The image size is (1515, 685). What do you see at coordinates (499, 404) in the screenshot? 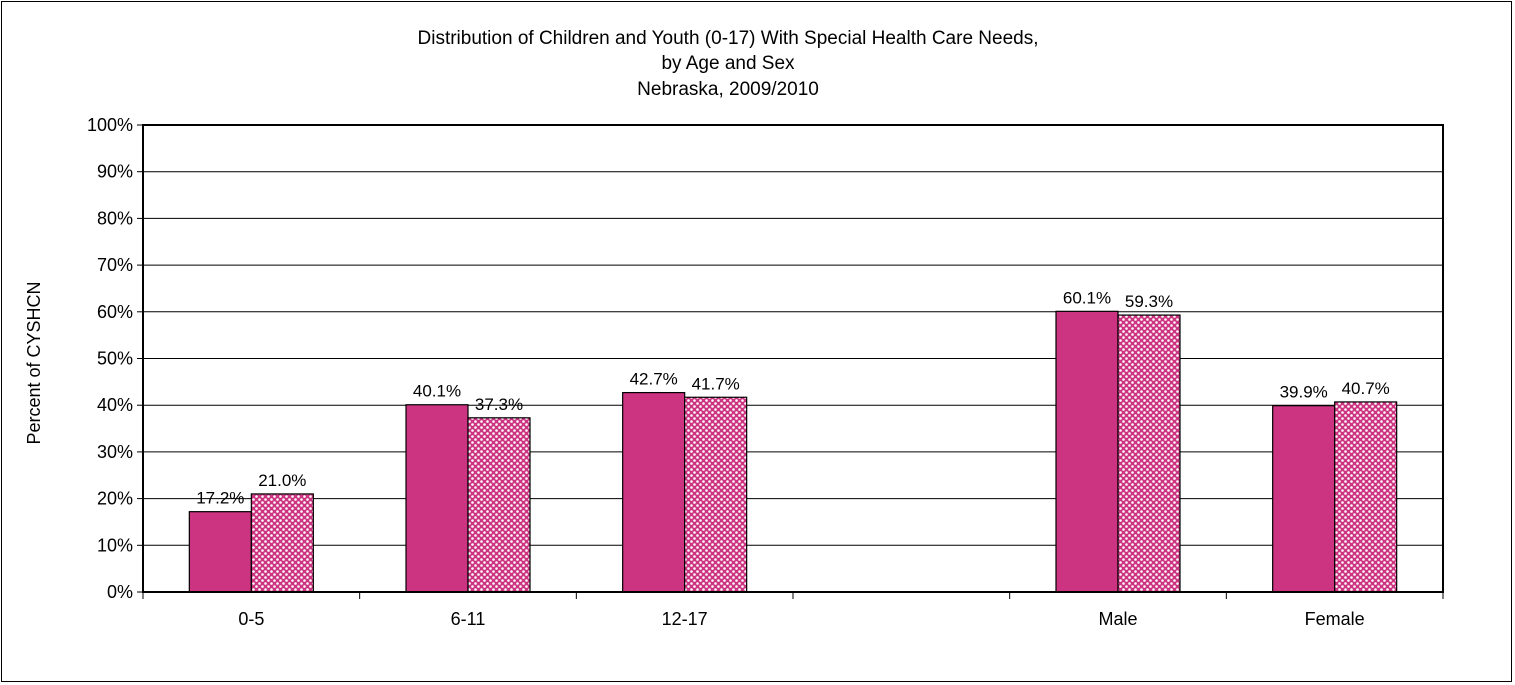
I see `data-label: 37.3%` at bounding box center [499, 404].